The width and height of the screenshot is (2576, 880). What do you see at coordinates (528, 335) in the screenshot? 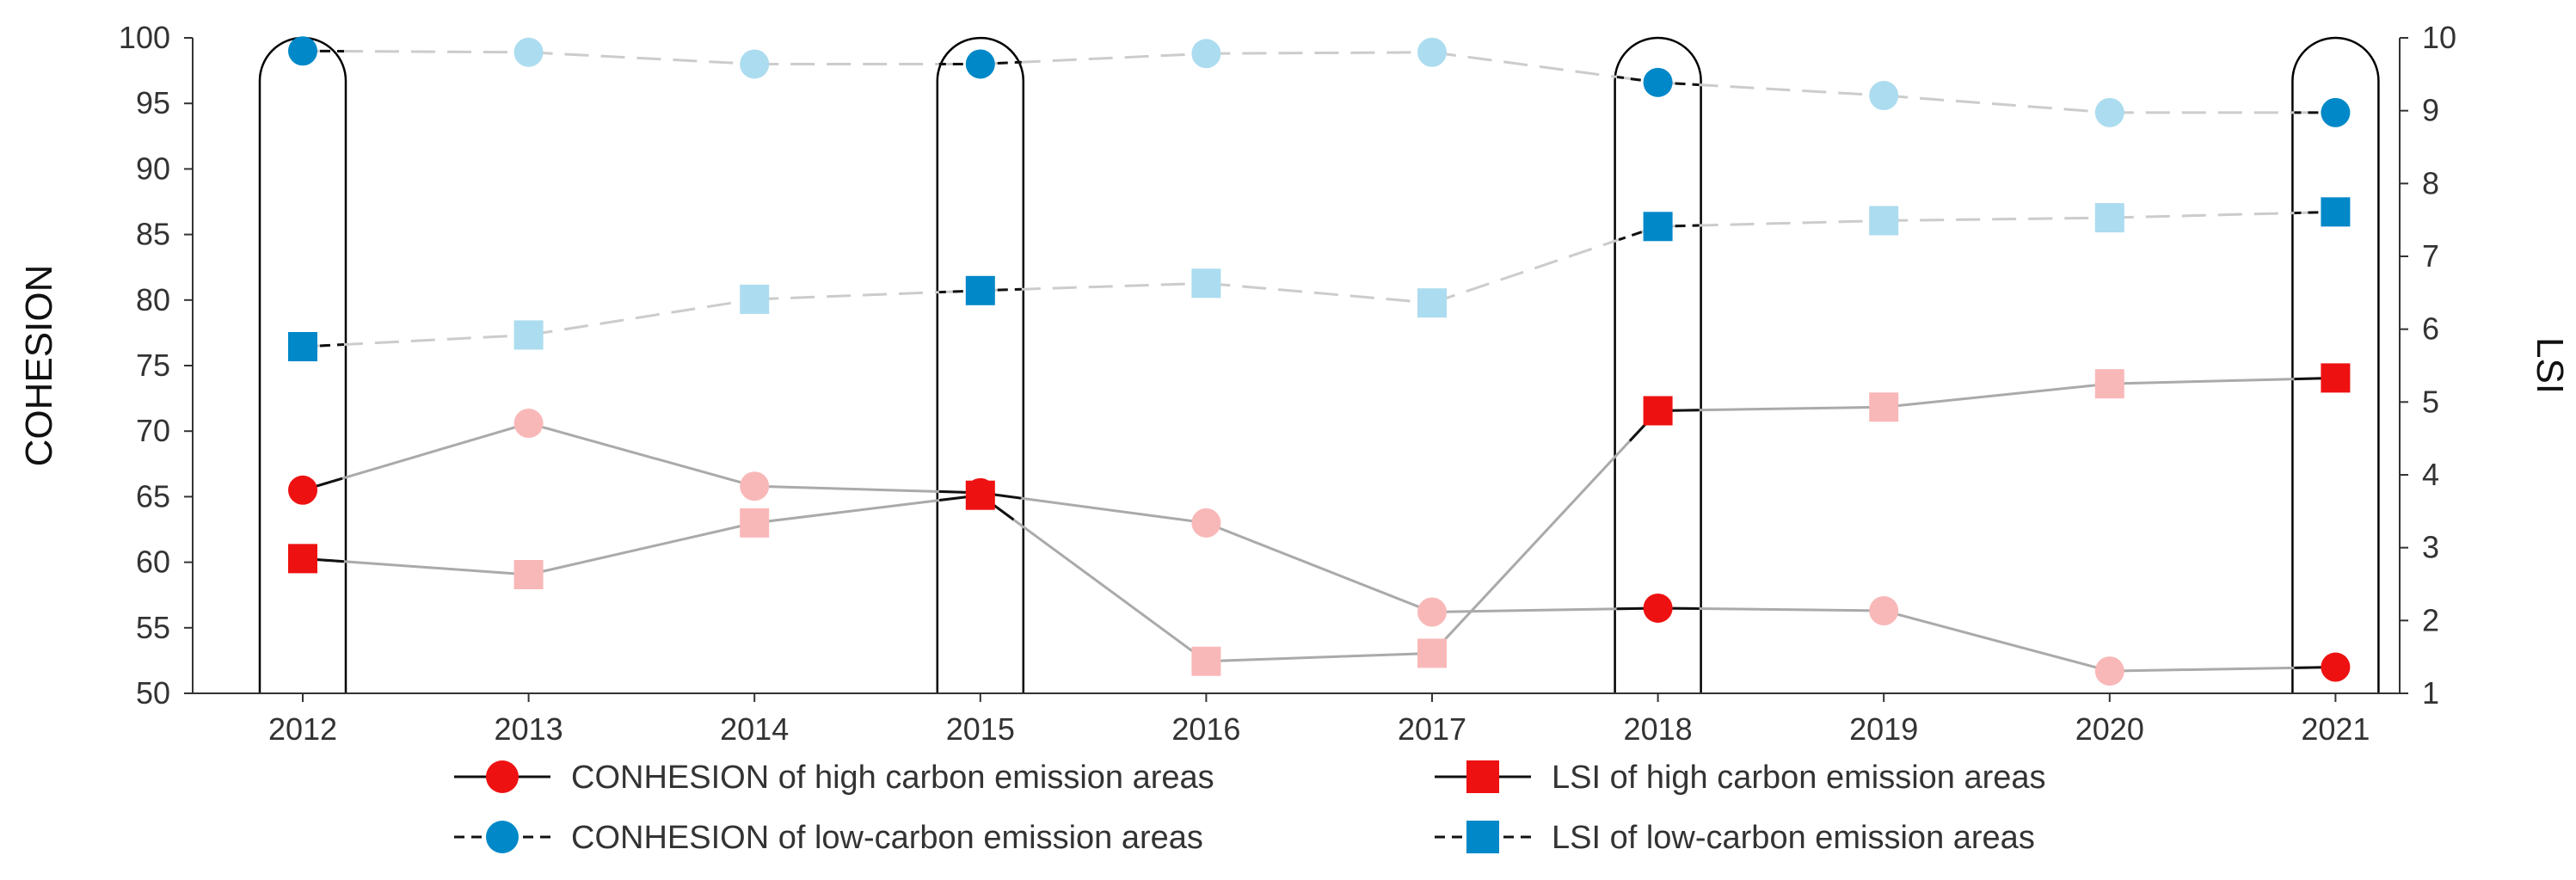
I see `point-lsi-of-low-carbon-emission-areas-2013` at bounding box center [528, 335].